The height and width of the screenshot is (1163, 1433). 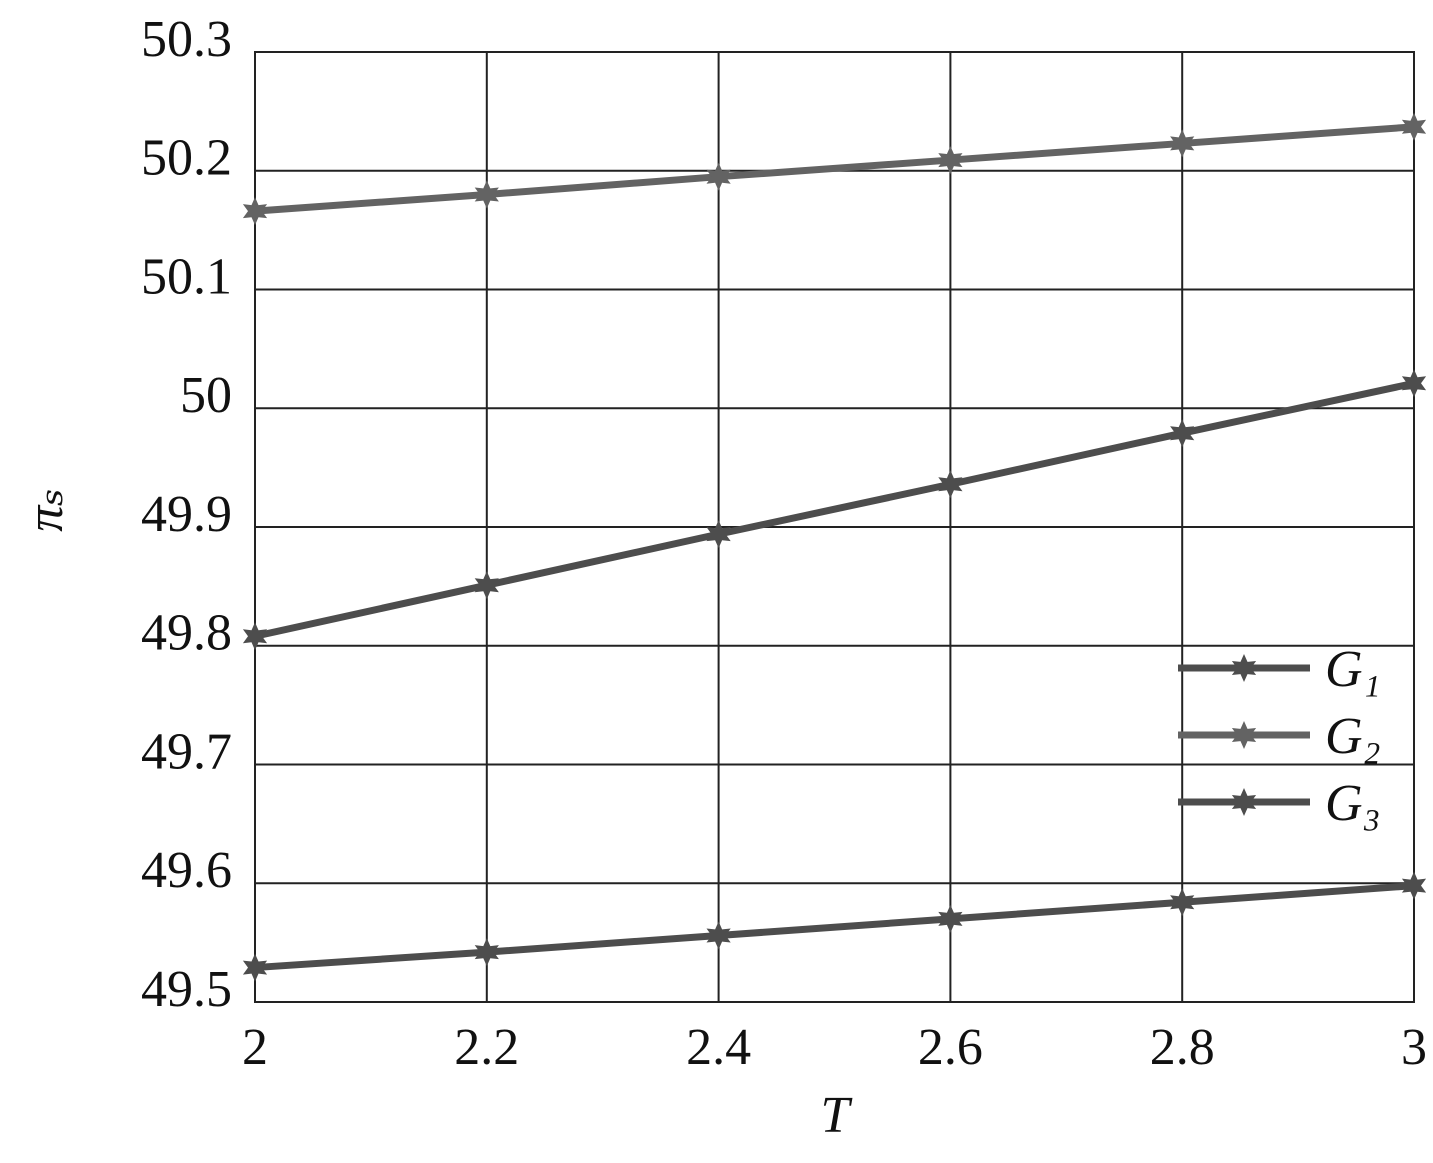 I want to click on x-tick-label: 2, so click(x=255, y=1047).